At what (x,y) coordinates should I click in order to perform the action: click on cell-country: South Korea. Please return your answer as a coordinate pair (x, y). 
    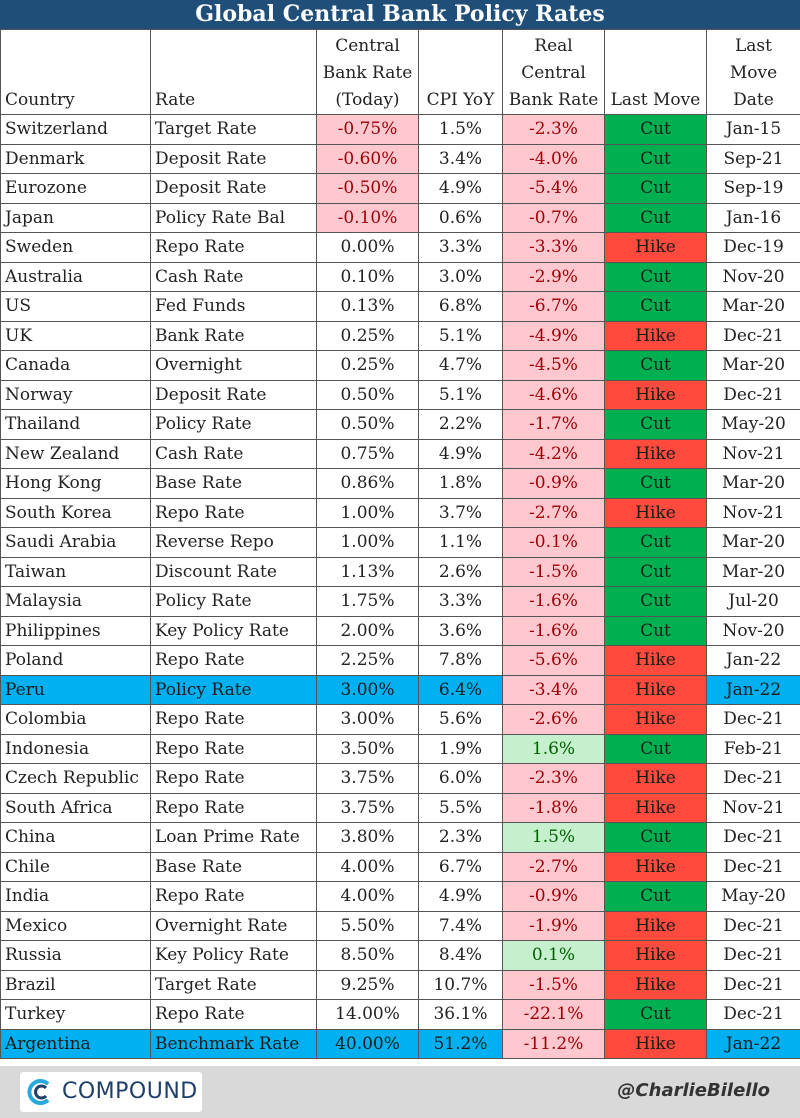
    Looking at the image, I should click on (75, 512).